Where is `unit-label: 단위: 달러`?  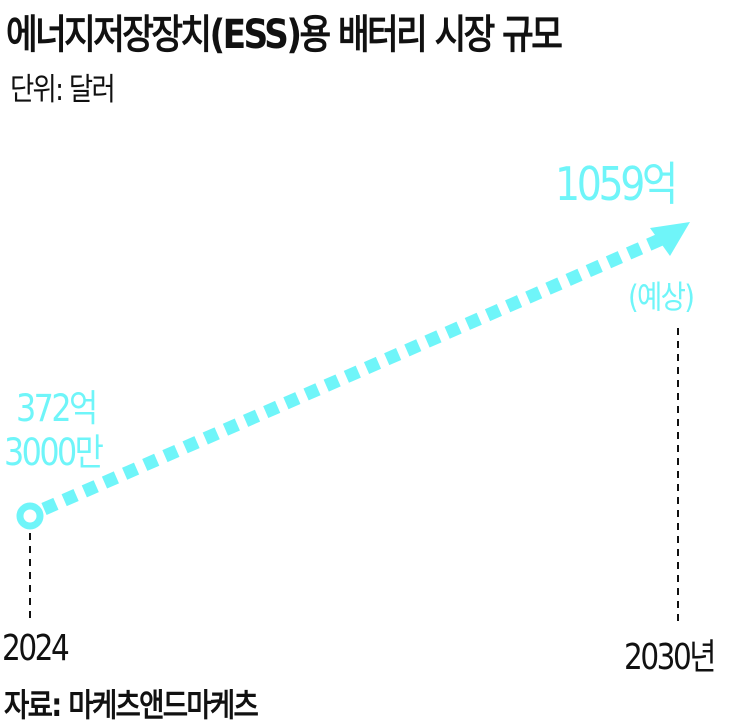
unit-label: 단위: 달러 is located at coordinates (63, 90).